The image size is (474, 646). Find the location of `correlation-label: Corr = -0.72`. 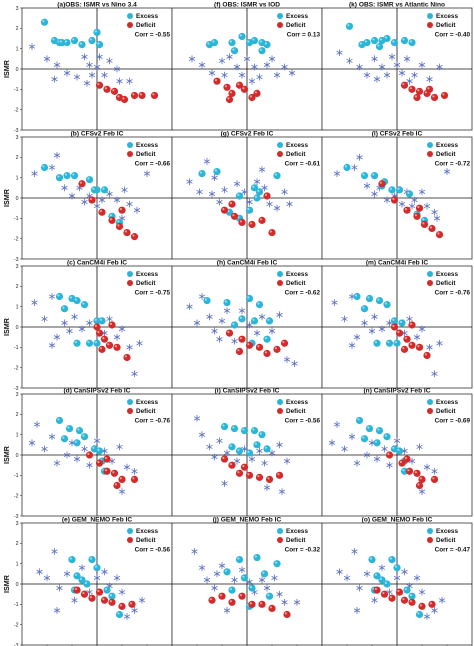

correlation-label: Corr = -0.72 is located at coordinates (453, 164).